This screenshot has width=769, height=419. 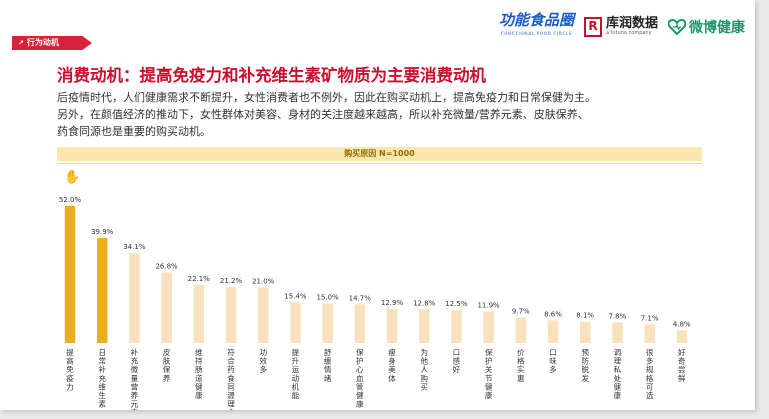 I want to click on bar-value-label-14: 11.9%, so click(x=488, y=306).